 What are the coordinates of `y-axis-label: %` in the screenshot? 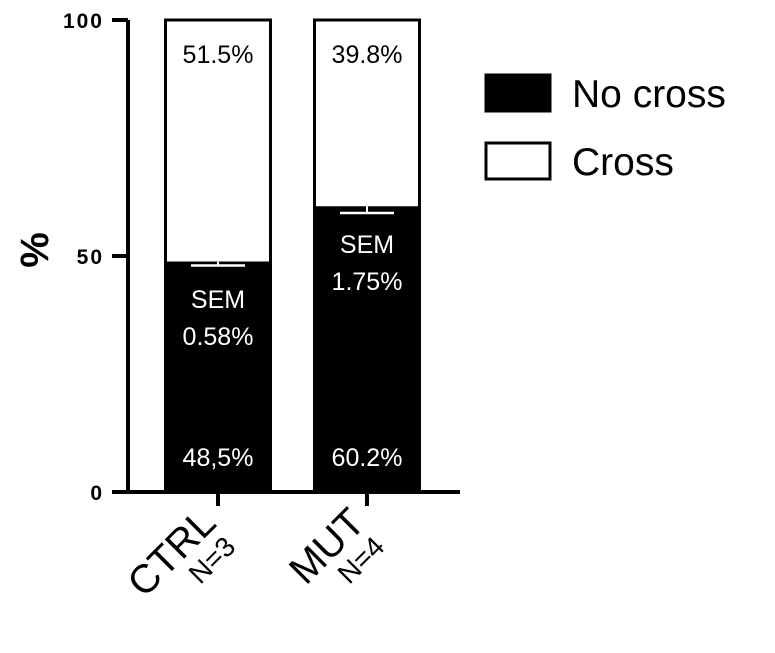 It's located at (35, 250).